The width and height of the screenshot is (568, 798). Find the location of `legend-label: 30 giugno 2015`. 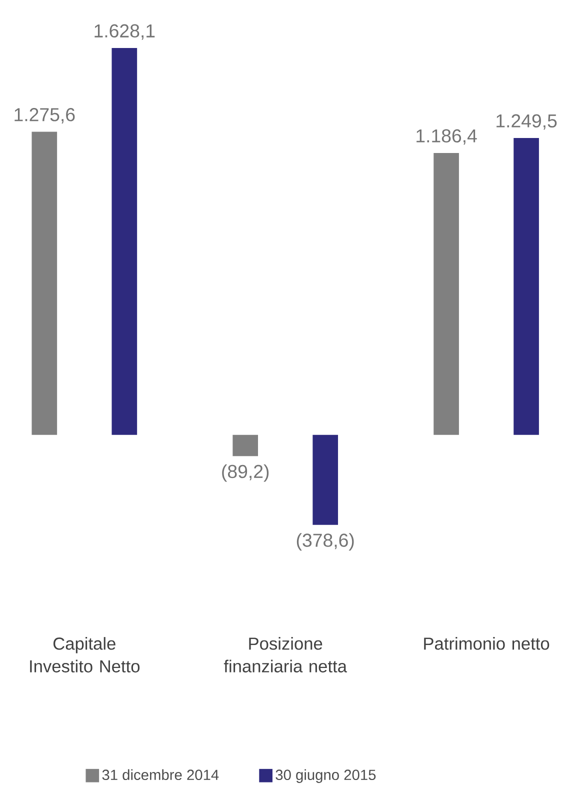

legend-label: 30 giugno 2015 is located at coordinates (326, 776).